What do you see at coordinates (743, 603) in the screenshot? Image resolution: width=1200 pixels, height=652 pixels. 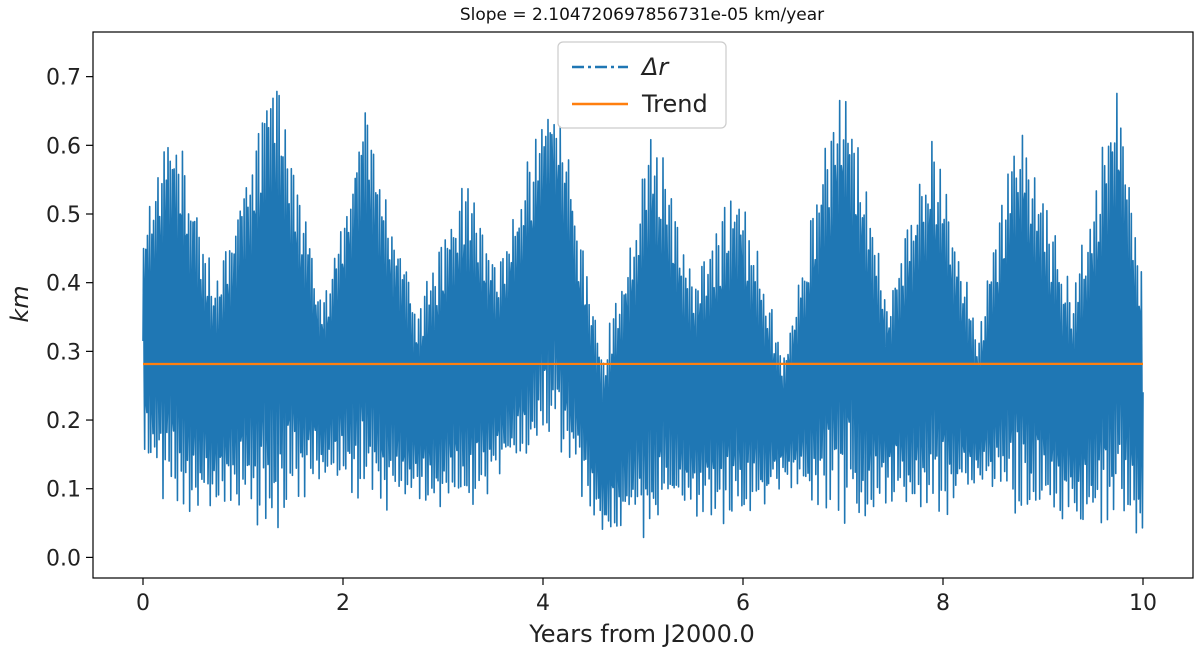 I see `x-tick-label: 6` at bounding box center [743, 603].